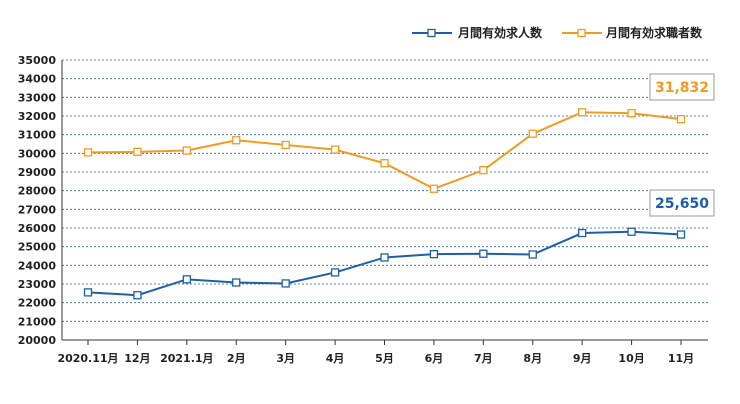 The image size is (740, 404). Describe the element at coordinates (384, 358) in the screenshot. I see `x-tick-label: 5月` at that location.